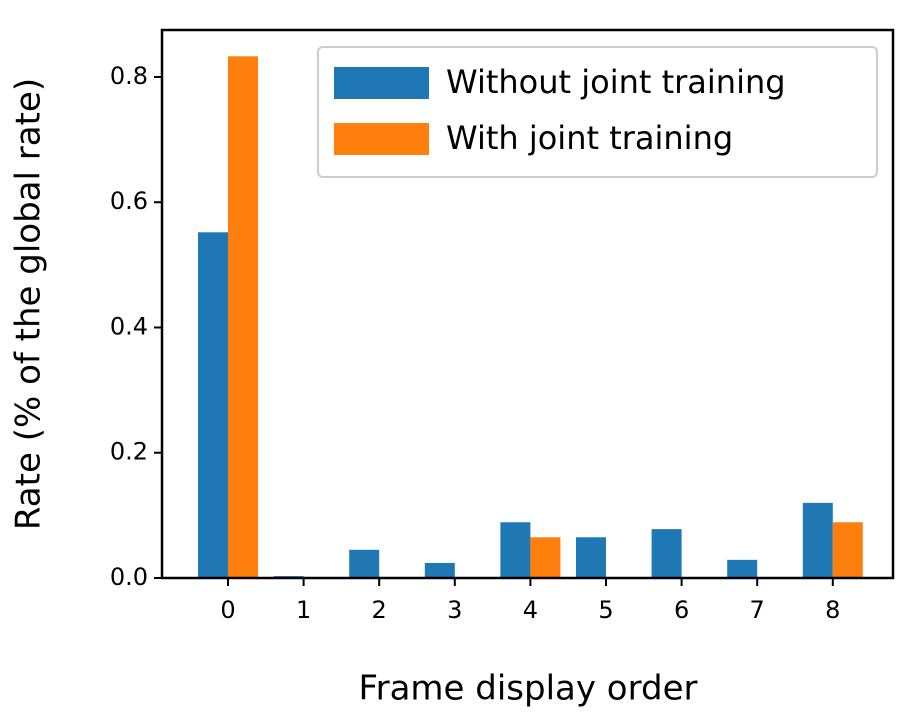  Describe the element at coordinates (616, 82) in the screenshot. I see `legend-label: Without joint training` at that location.